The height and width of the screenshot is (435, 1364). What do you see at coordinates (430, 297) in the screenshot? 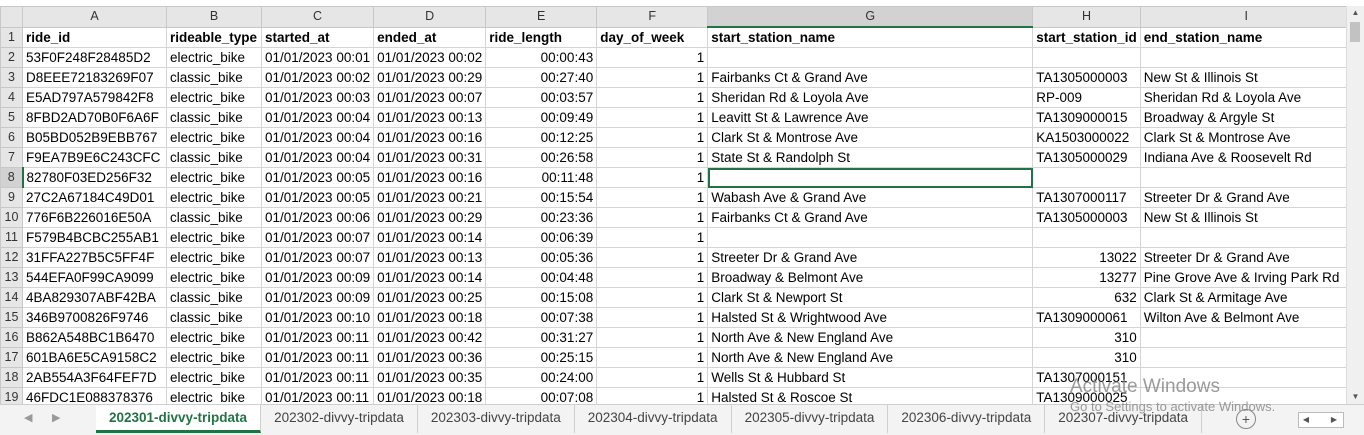
I see `cell-d14: 01/01/2023 00:25` at bounding box center [430, 297].